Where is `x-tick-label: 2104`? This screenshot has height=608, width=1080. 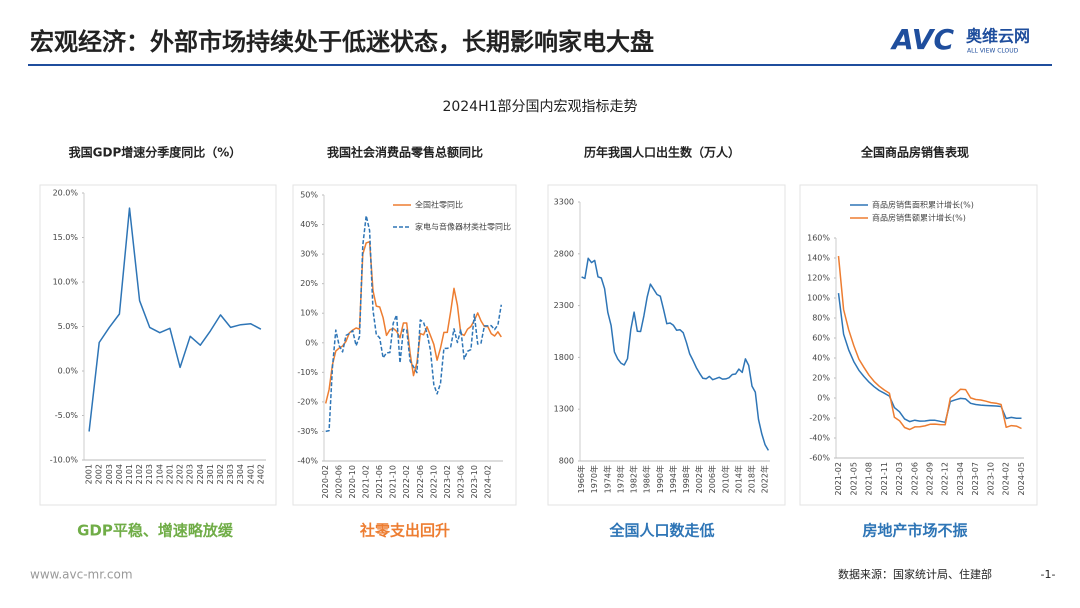
x-tick-label: 2104 is located at coordinates (159, 474).